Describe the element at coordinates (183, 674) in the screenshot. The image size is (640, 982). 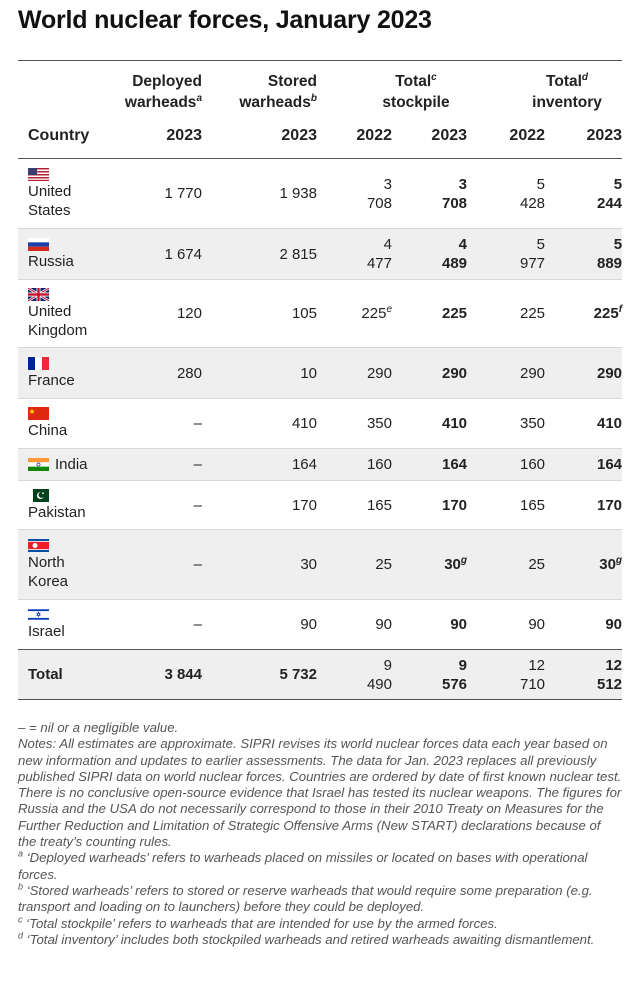
I see `total-deployed-value: 3 844` at that location.